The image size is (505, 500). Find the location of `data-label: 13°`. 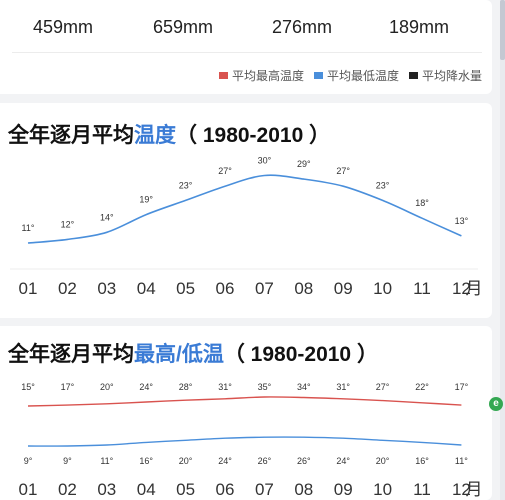

data-label: 13° is located at coordinates (462, 221).